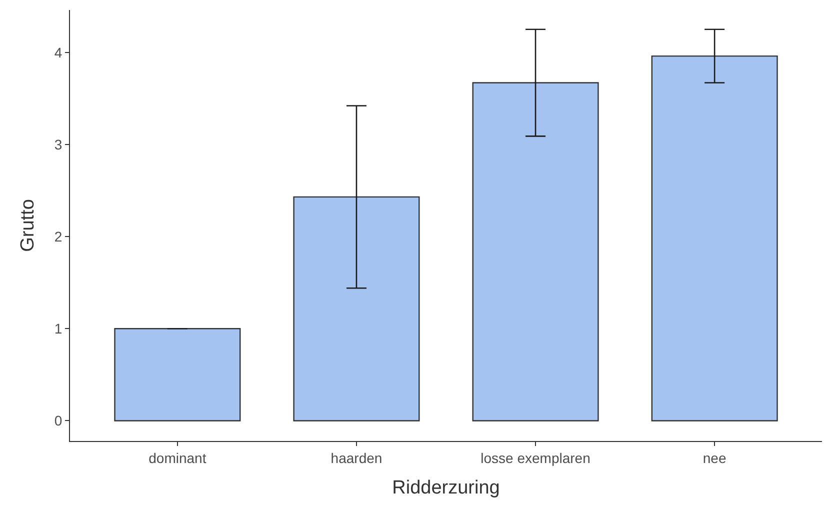 The image size is (827, 516). I want to click on y-tick-label: 2, so click(58, 236).